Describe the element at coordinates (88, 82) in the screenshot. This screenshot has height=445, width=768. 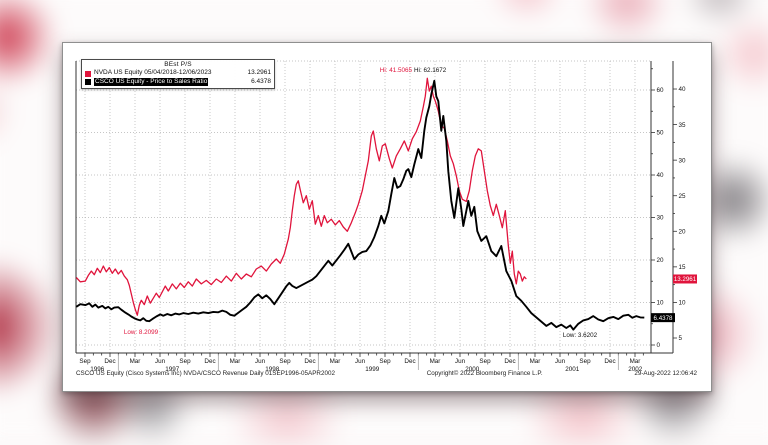
I see `csco-series-swatch` at that location.